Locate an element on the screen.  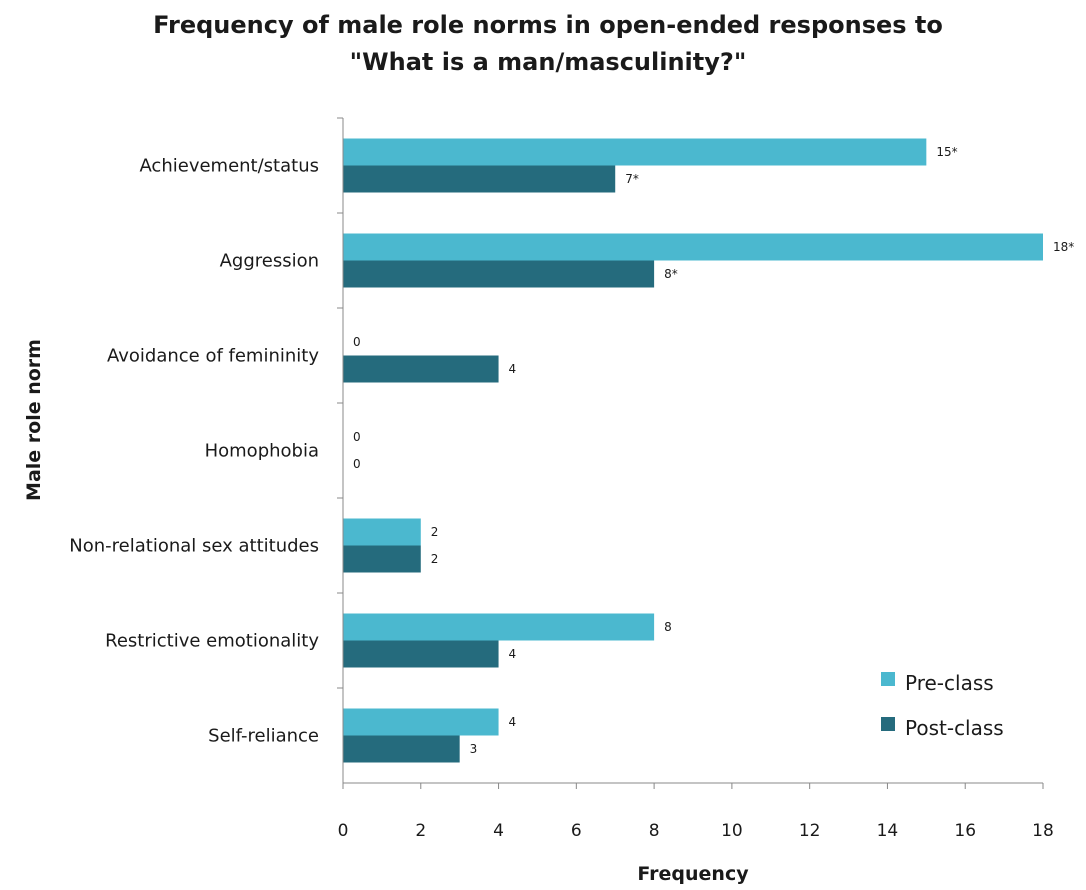
category-label-restrictive-emotionality: Restrictive emotionality is located at coordinates (212, 641).